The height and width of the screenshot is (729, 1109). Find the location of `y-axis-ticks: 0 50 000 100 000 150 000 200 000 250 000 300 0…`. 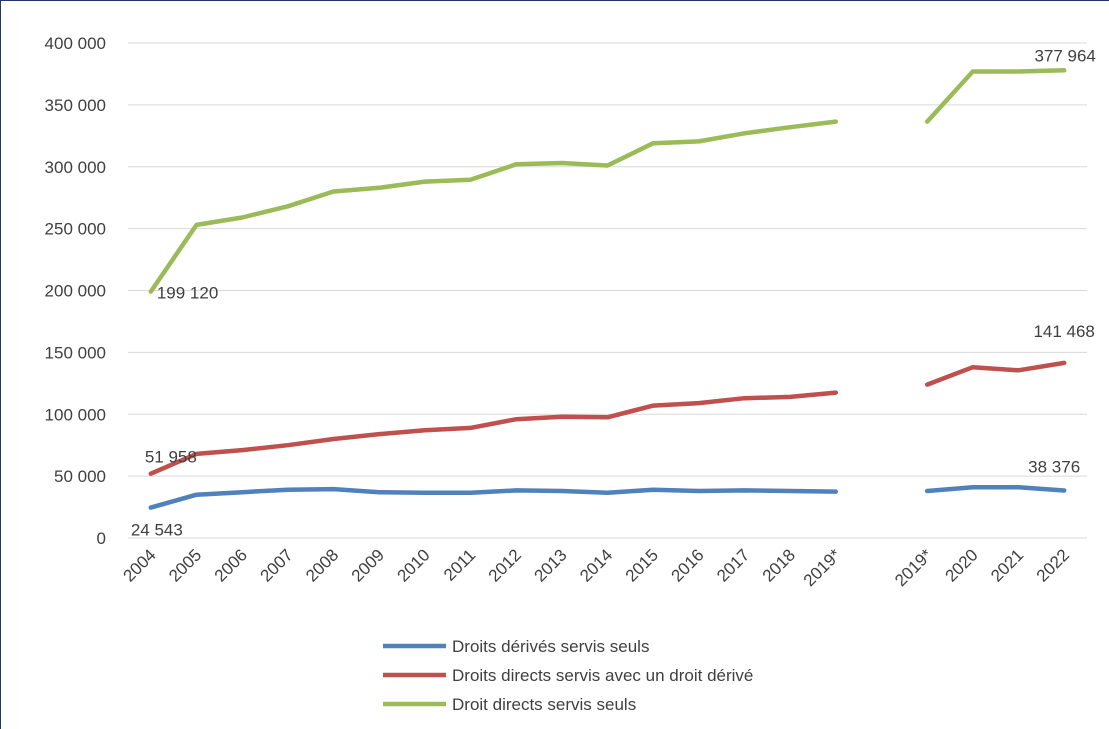

y-axis-ticks: 0 50 000 100 000 150 000 200 000 250 000 300 0… is located at coordinates (75, 291).